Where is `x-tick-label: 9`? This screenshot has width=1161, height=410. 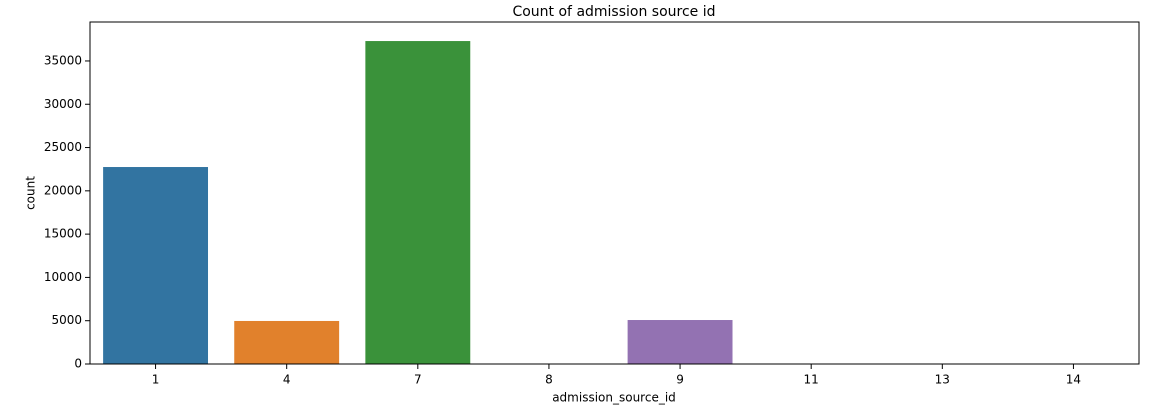
x-tick-label: 9 is located at coordinates (680, 380).